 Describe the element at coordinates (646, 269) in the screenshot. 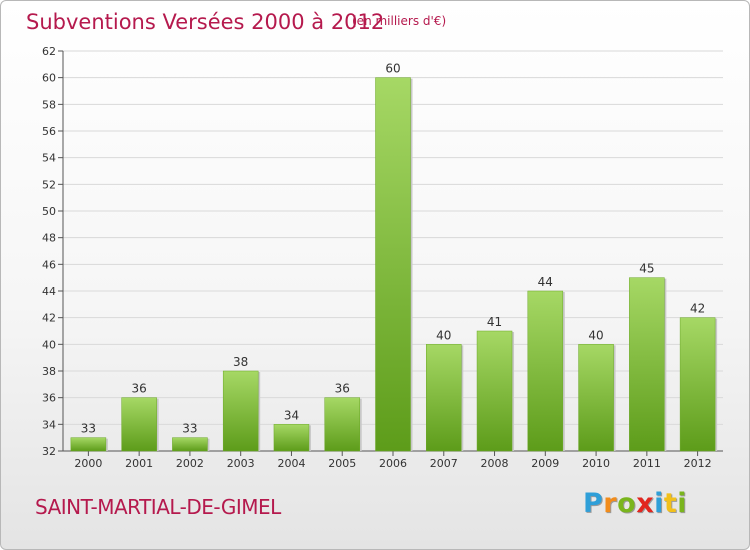

I see `value-label: 45` at that location.